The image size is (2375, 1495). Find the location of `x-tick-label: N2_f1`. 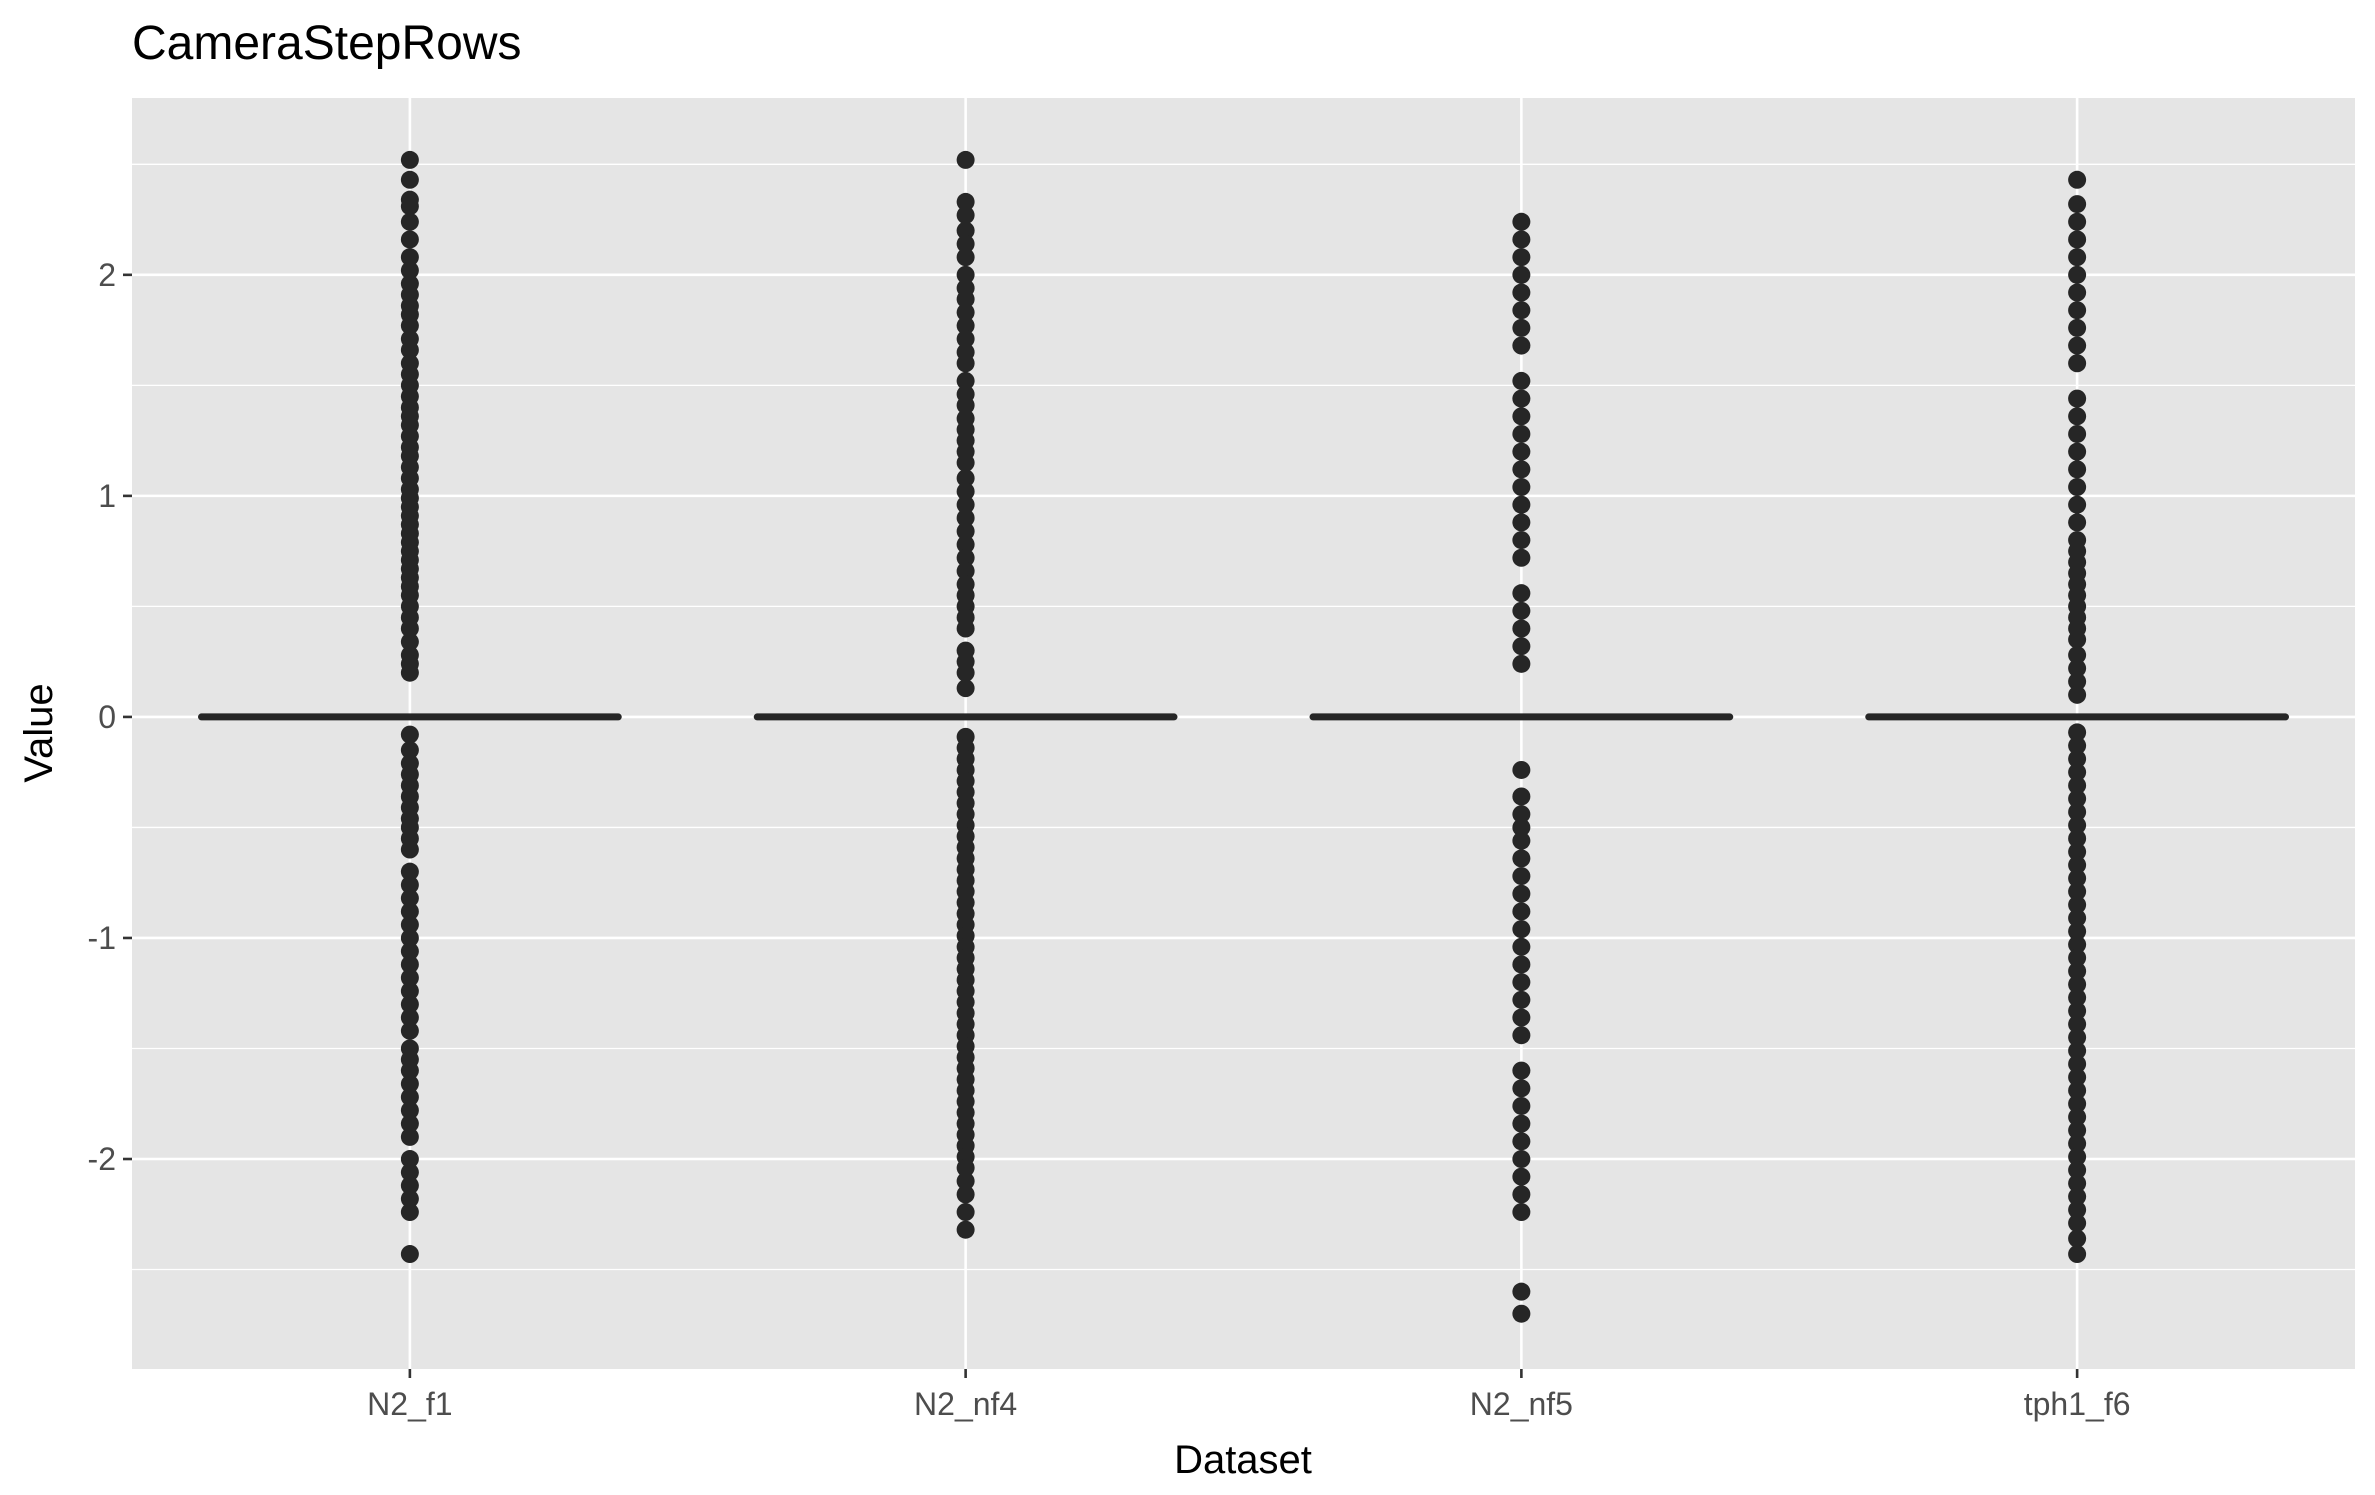

x-tick-label: N2_f1 is located at coordinates (409, 1404).